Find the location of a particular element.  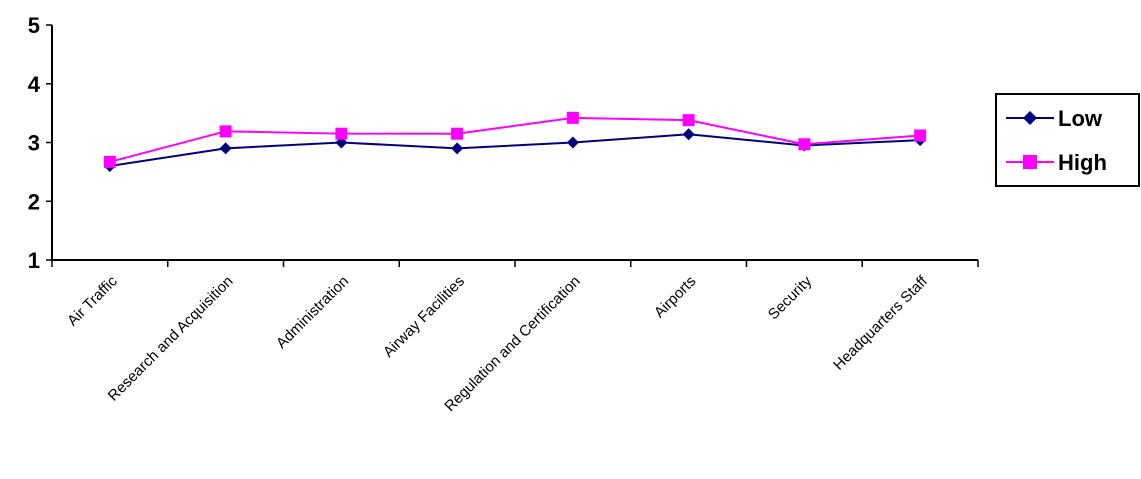

x-tick-label: Administration is located at coordinates (312, 312).